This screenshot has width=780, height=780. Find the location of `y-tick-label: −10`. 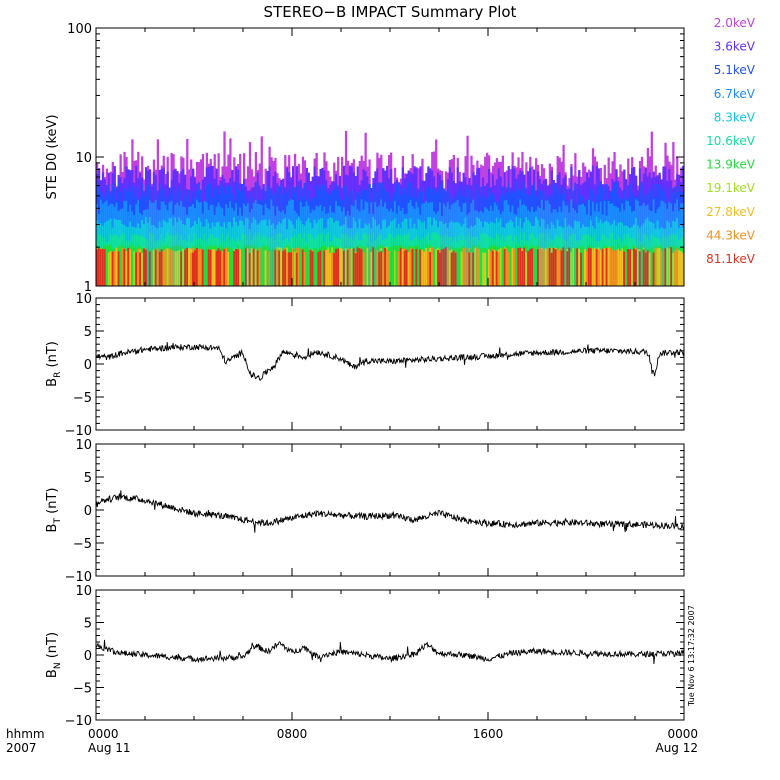

y-tick-label: −10 is located at coordinates (78, 577).